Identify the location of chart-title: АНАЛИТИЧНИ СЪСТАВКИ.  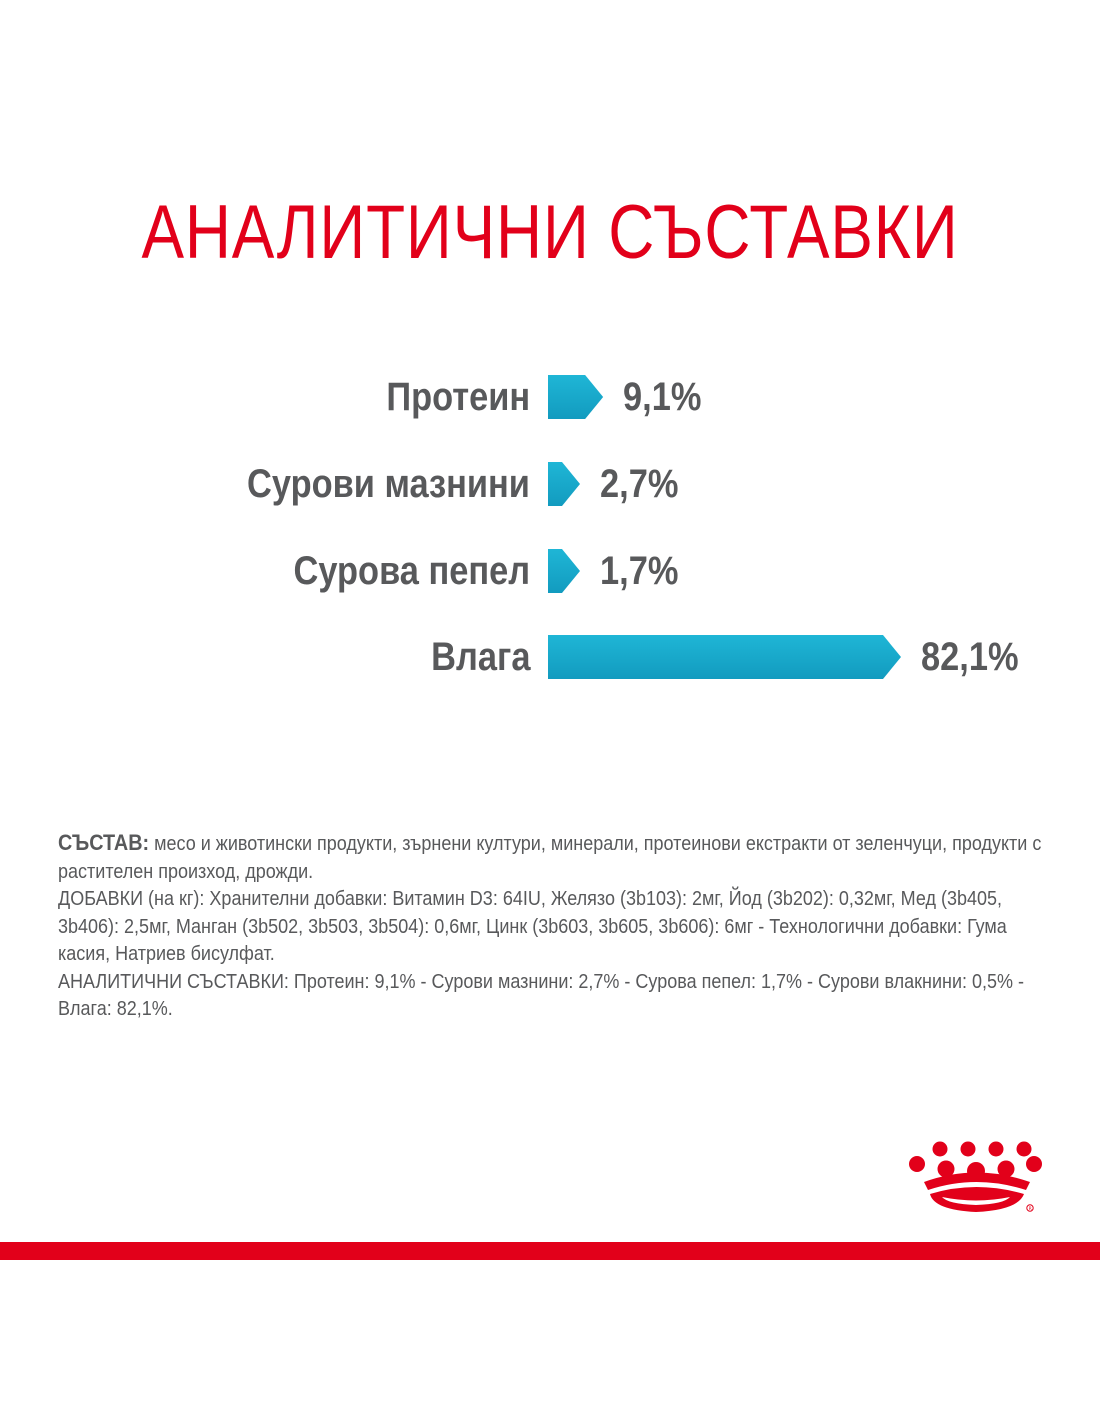
(550, 232).